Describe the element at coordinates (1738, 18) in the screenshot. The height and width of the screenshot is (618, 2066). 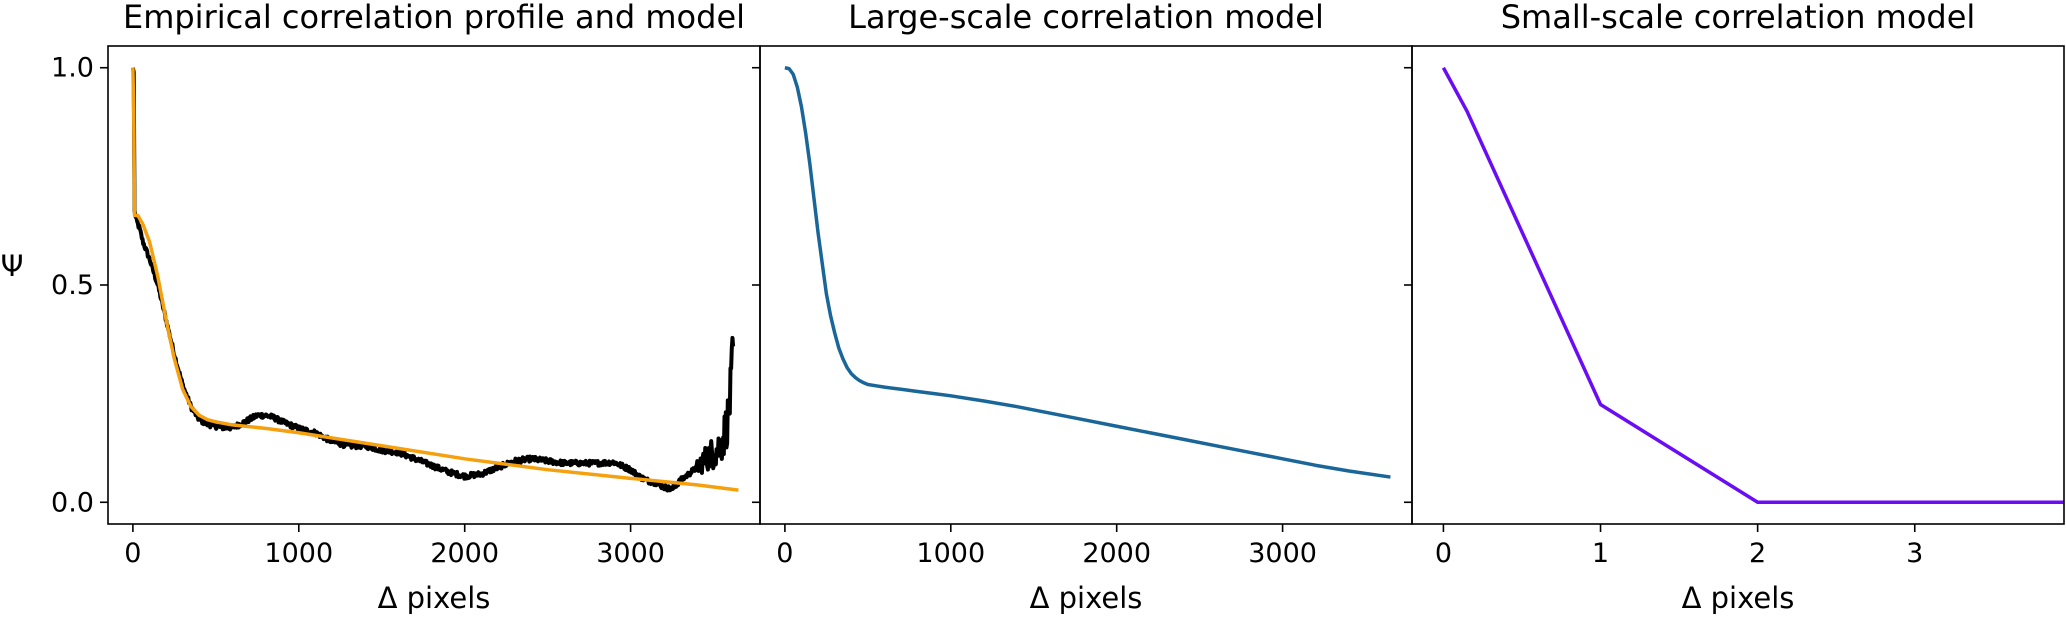
I see `chart-title: Small-scale correlation model` at that location.